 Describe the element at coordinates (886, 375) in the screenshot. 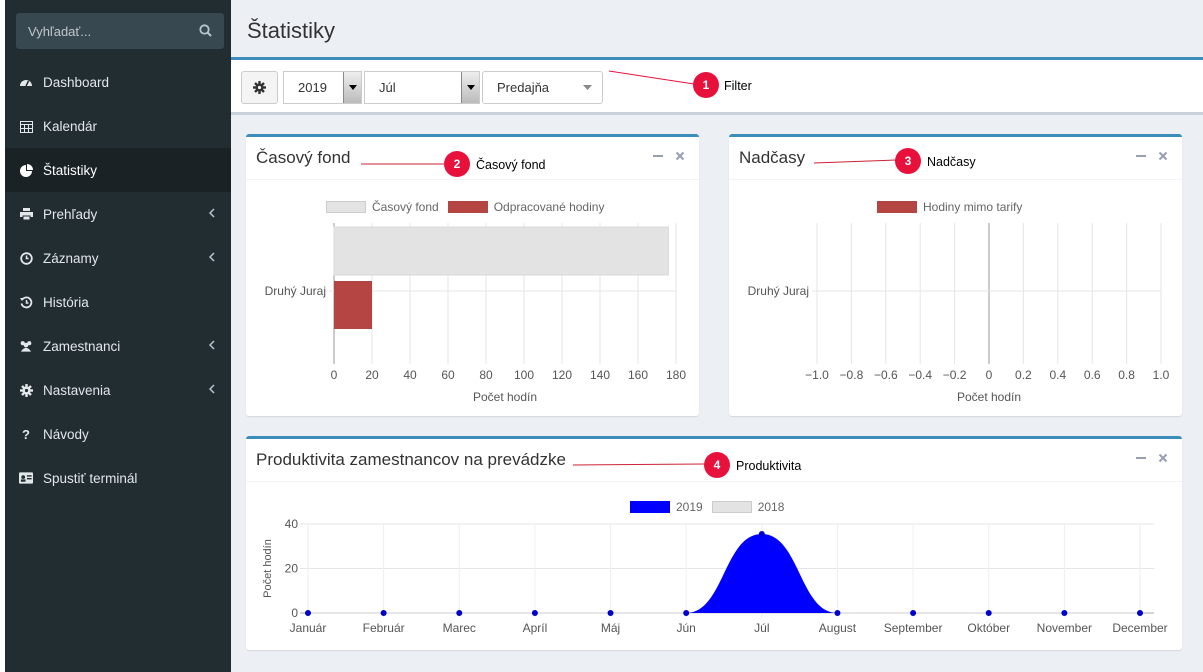

I see `x-tick-label: −0.6` at that location.